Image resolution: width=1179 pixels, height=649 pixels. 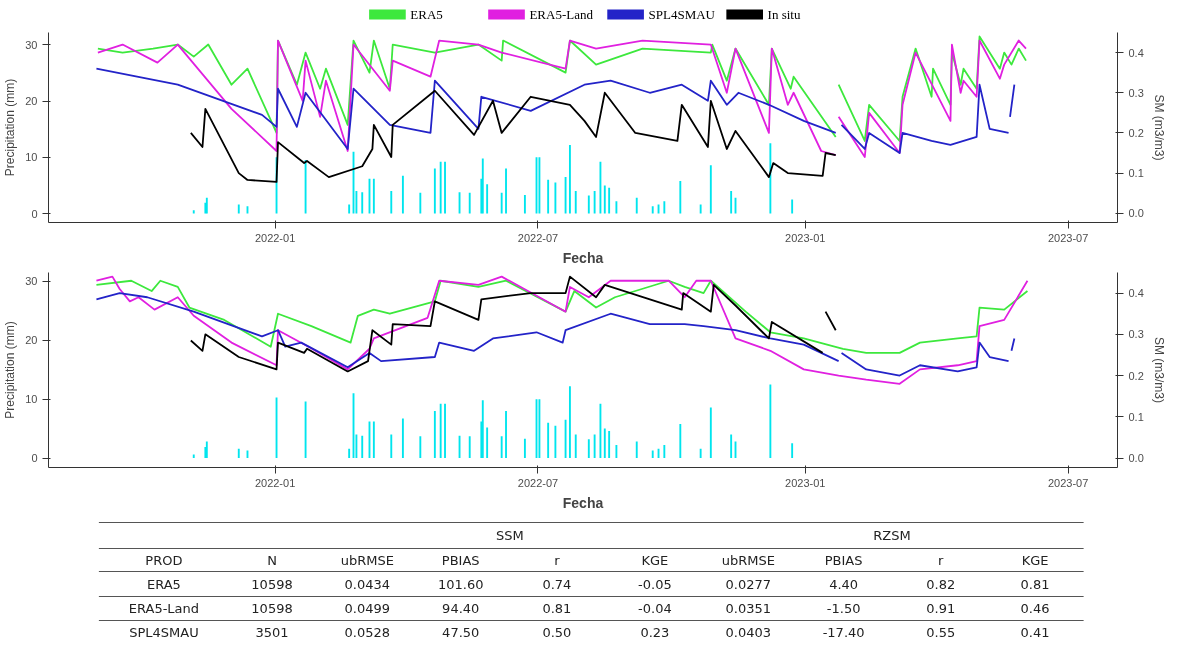 I want to click on text: 0.0528, so click(x=367, y=632).